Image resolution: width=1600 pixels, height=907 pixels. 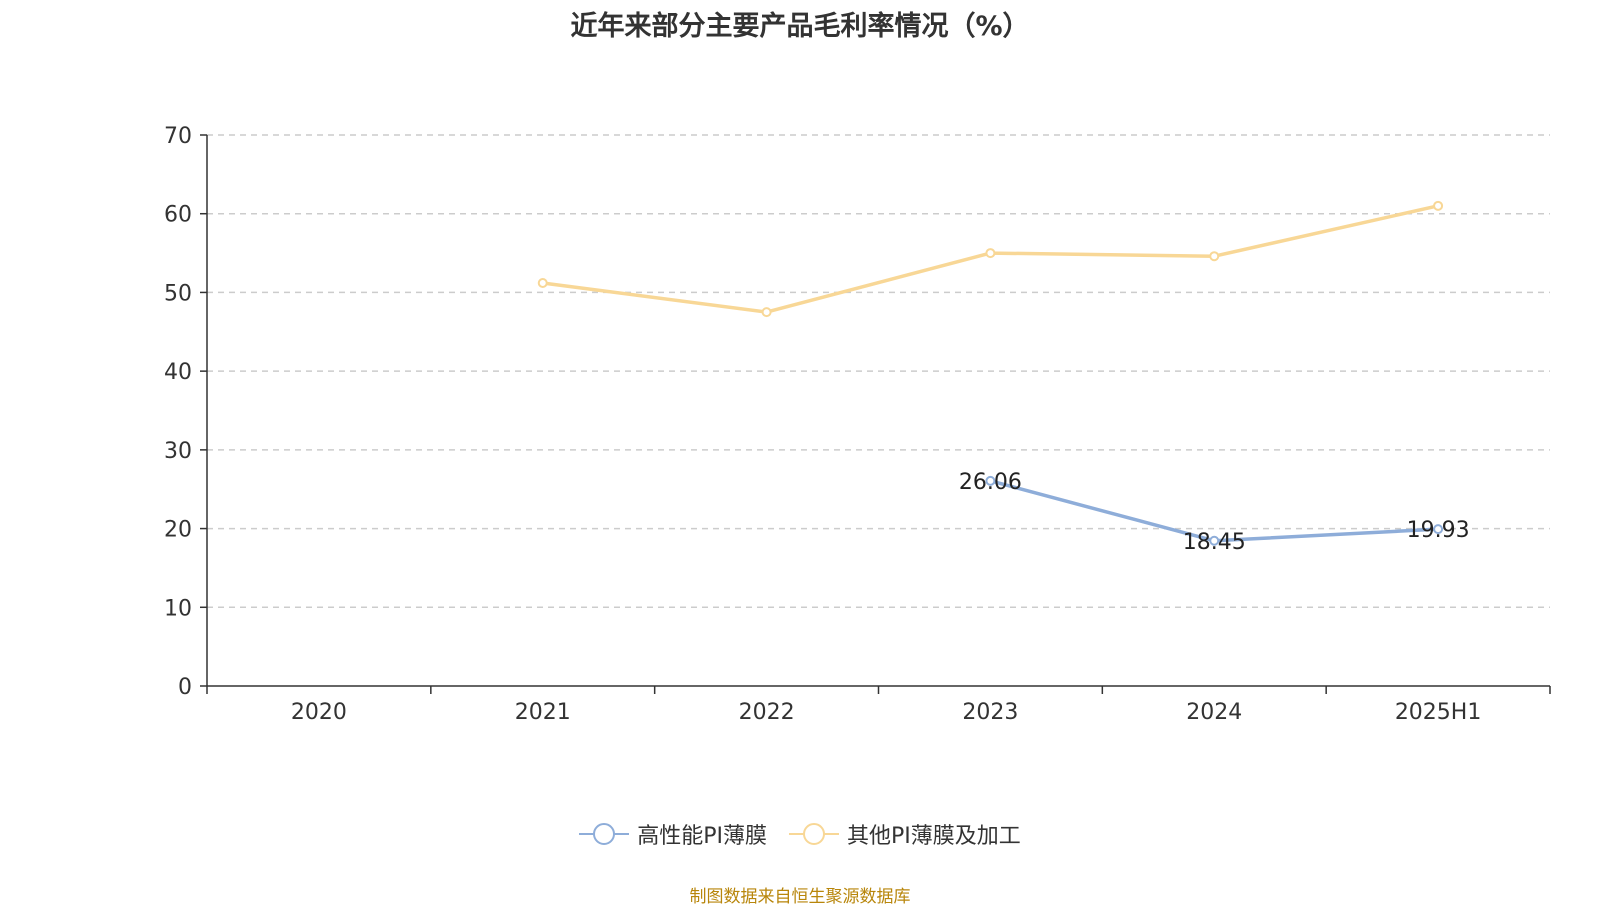 What do you see at coordinates (178, 215) in the screenshot?
I see `y-tick-label: 60` at bounding box center [178, 215].